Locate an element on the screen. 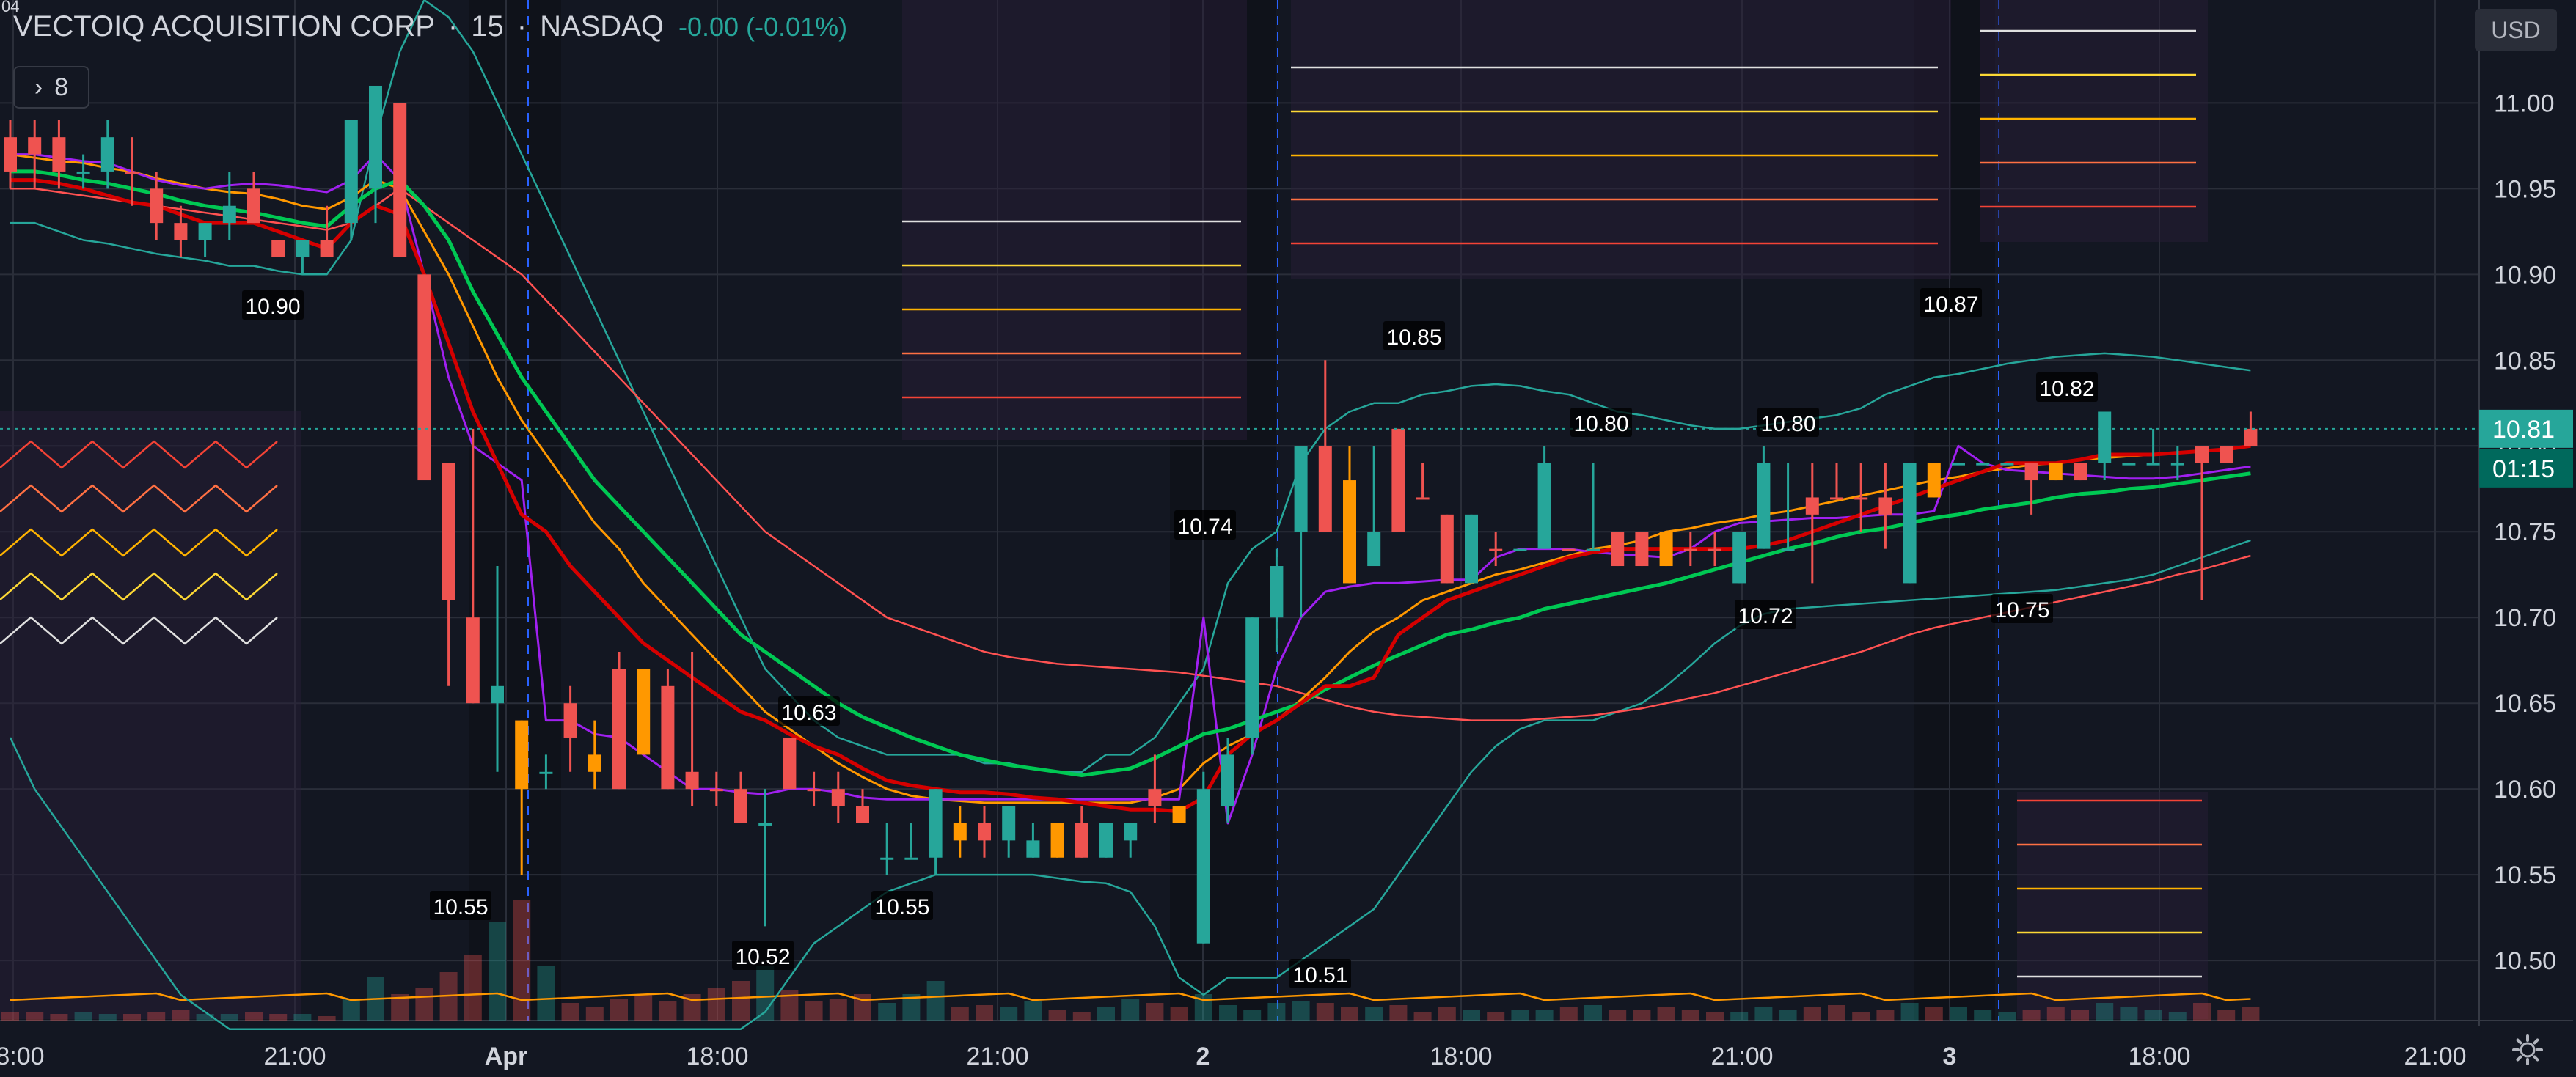 This screenshot has height=1077, width=2576. y-tick-label: 10.50 is located at coordinates (2525, 961).